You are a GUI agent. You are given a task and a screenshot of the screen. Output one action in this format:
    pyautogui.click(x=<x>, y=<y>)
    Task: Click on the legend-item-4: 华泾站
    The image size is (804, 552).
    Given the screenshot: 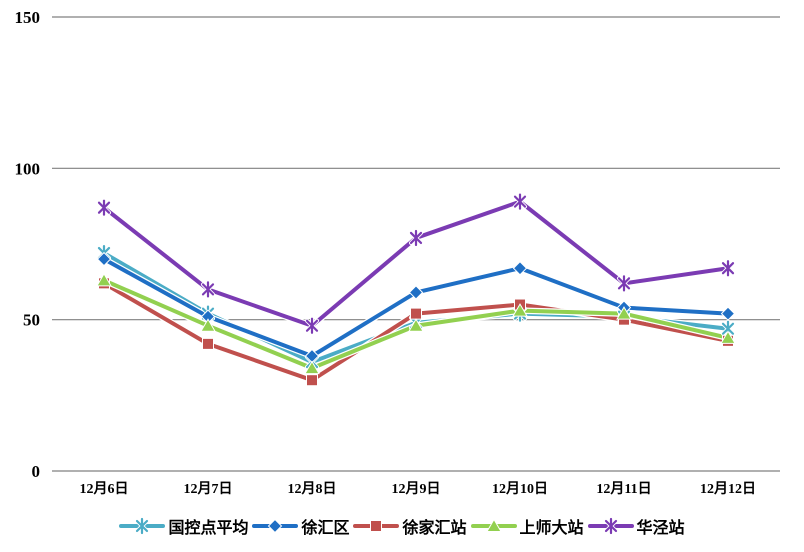 What is the action you would take?
    pyautogui.click(x=636, y=526)
    